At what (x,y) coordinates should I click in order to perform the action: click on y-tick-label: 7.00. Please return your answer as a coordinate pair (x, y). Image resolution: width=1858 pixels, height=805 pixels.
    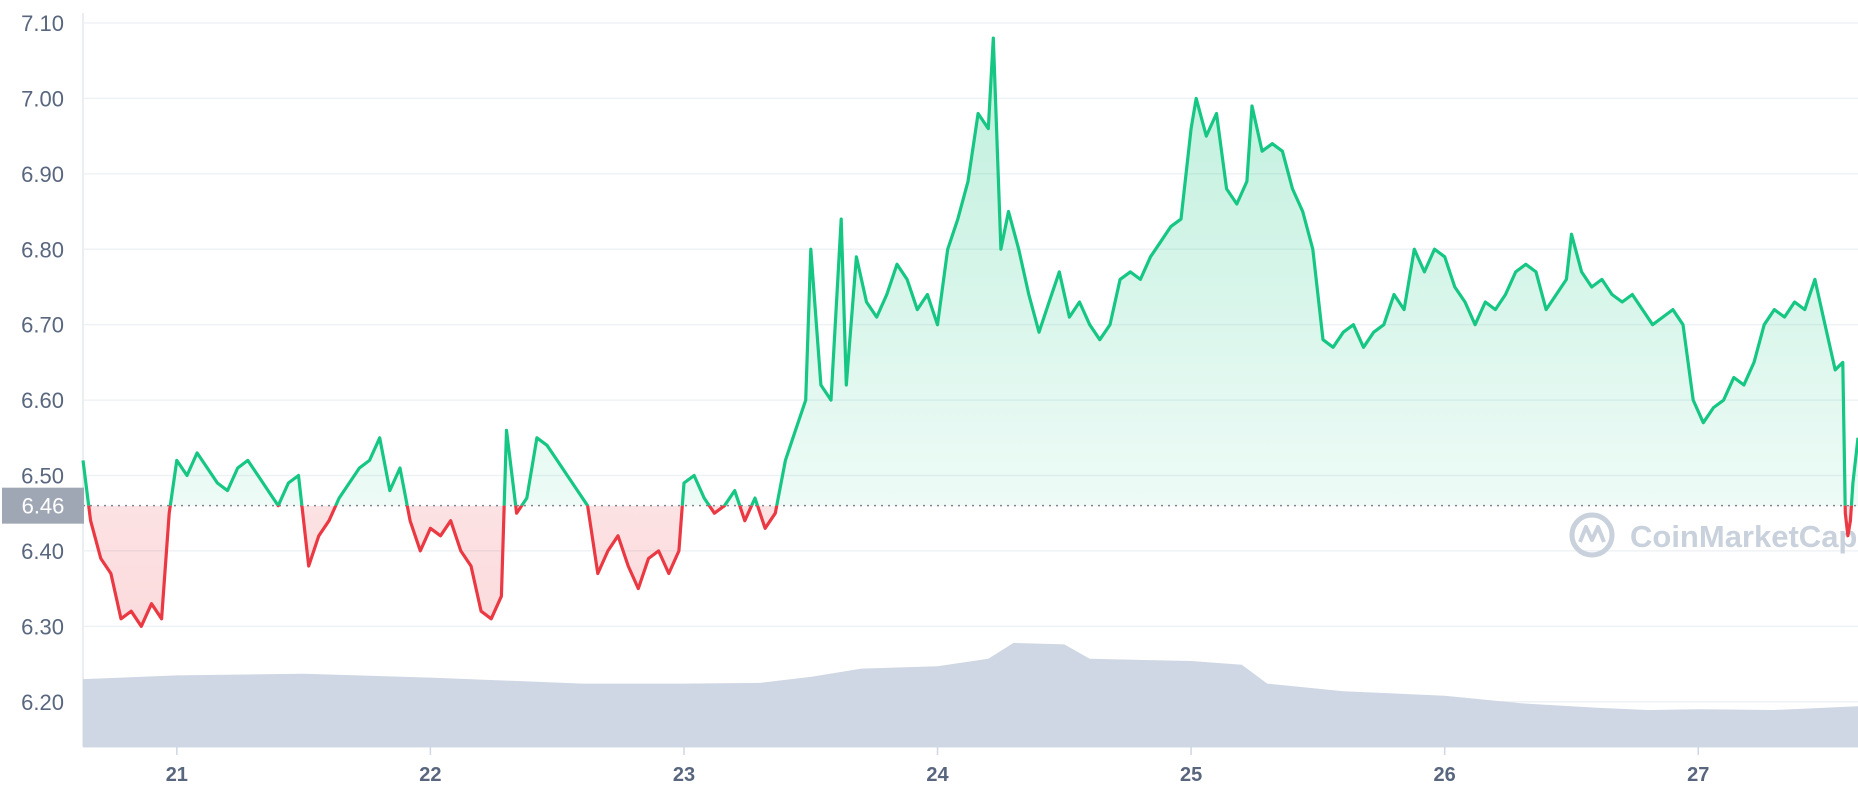
    Looking at the image, I should click on (42, 98).